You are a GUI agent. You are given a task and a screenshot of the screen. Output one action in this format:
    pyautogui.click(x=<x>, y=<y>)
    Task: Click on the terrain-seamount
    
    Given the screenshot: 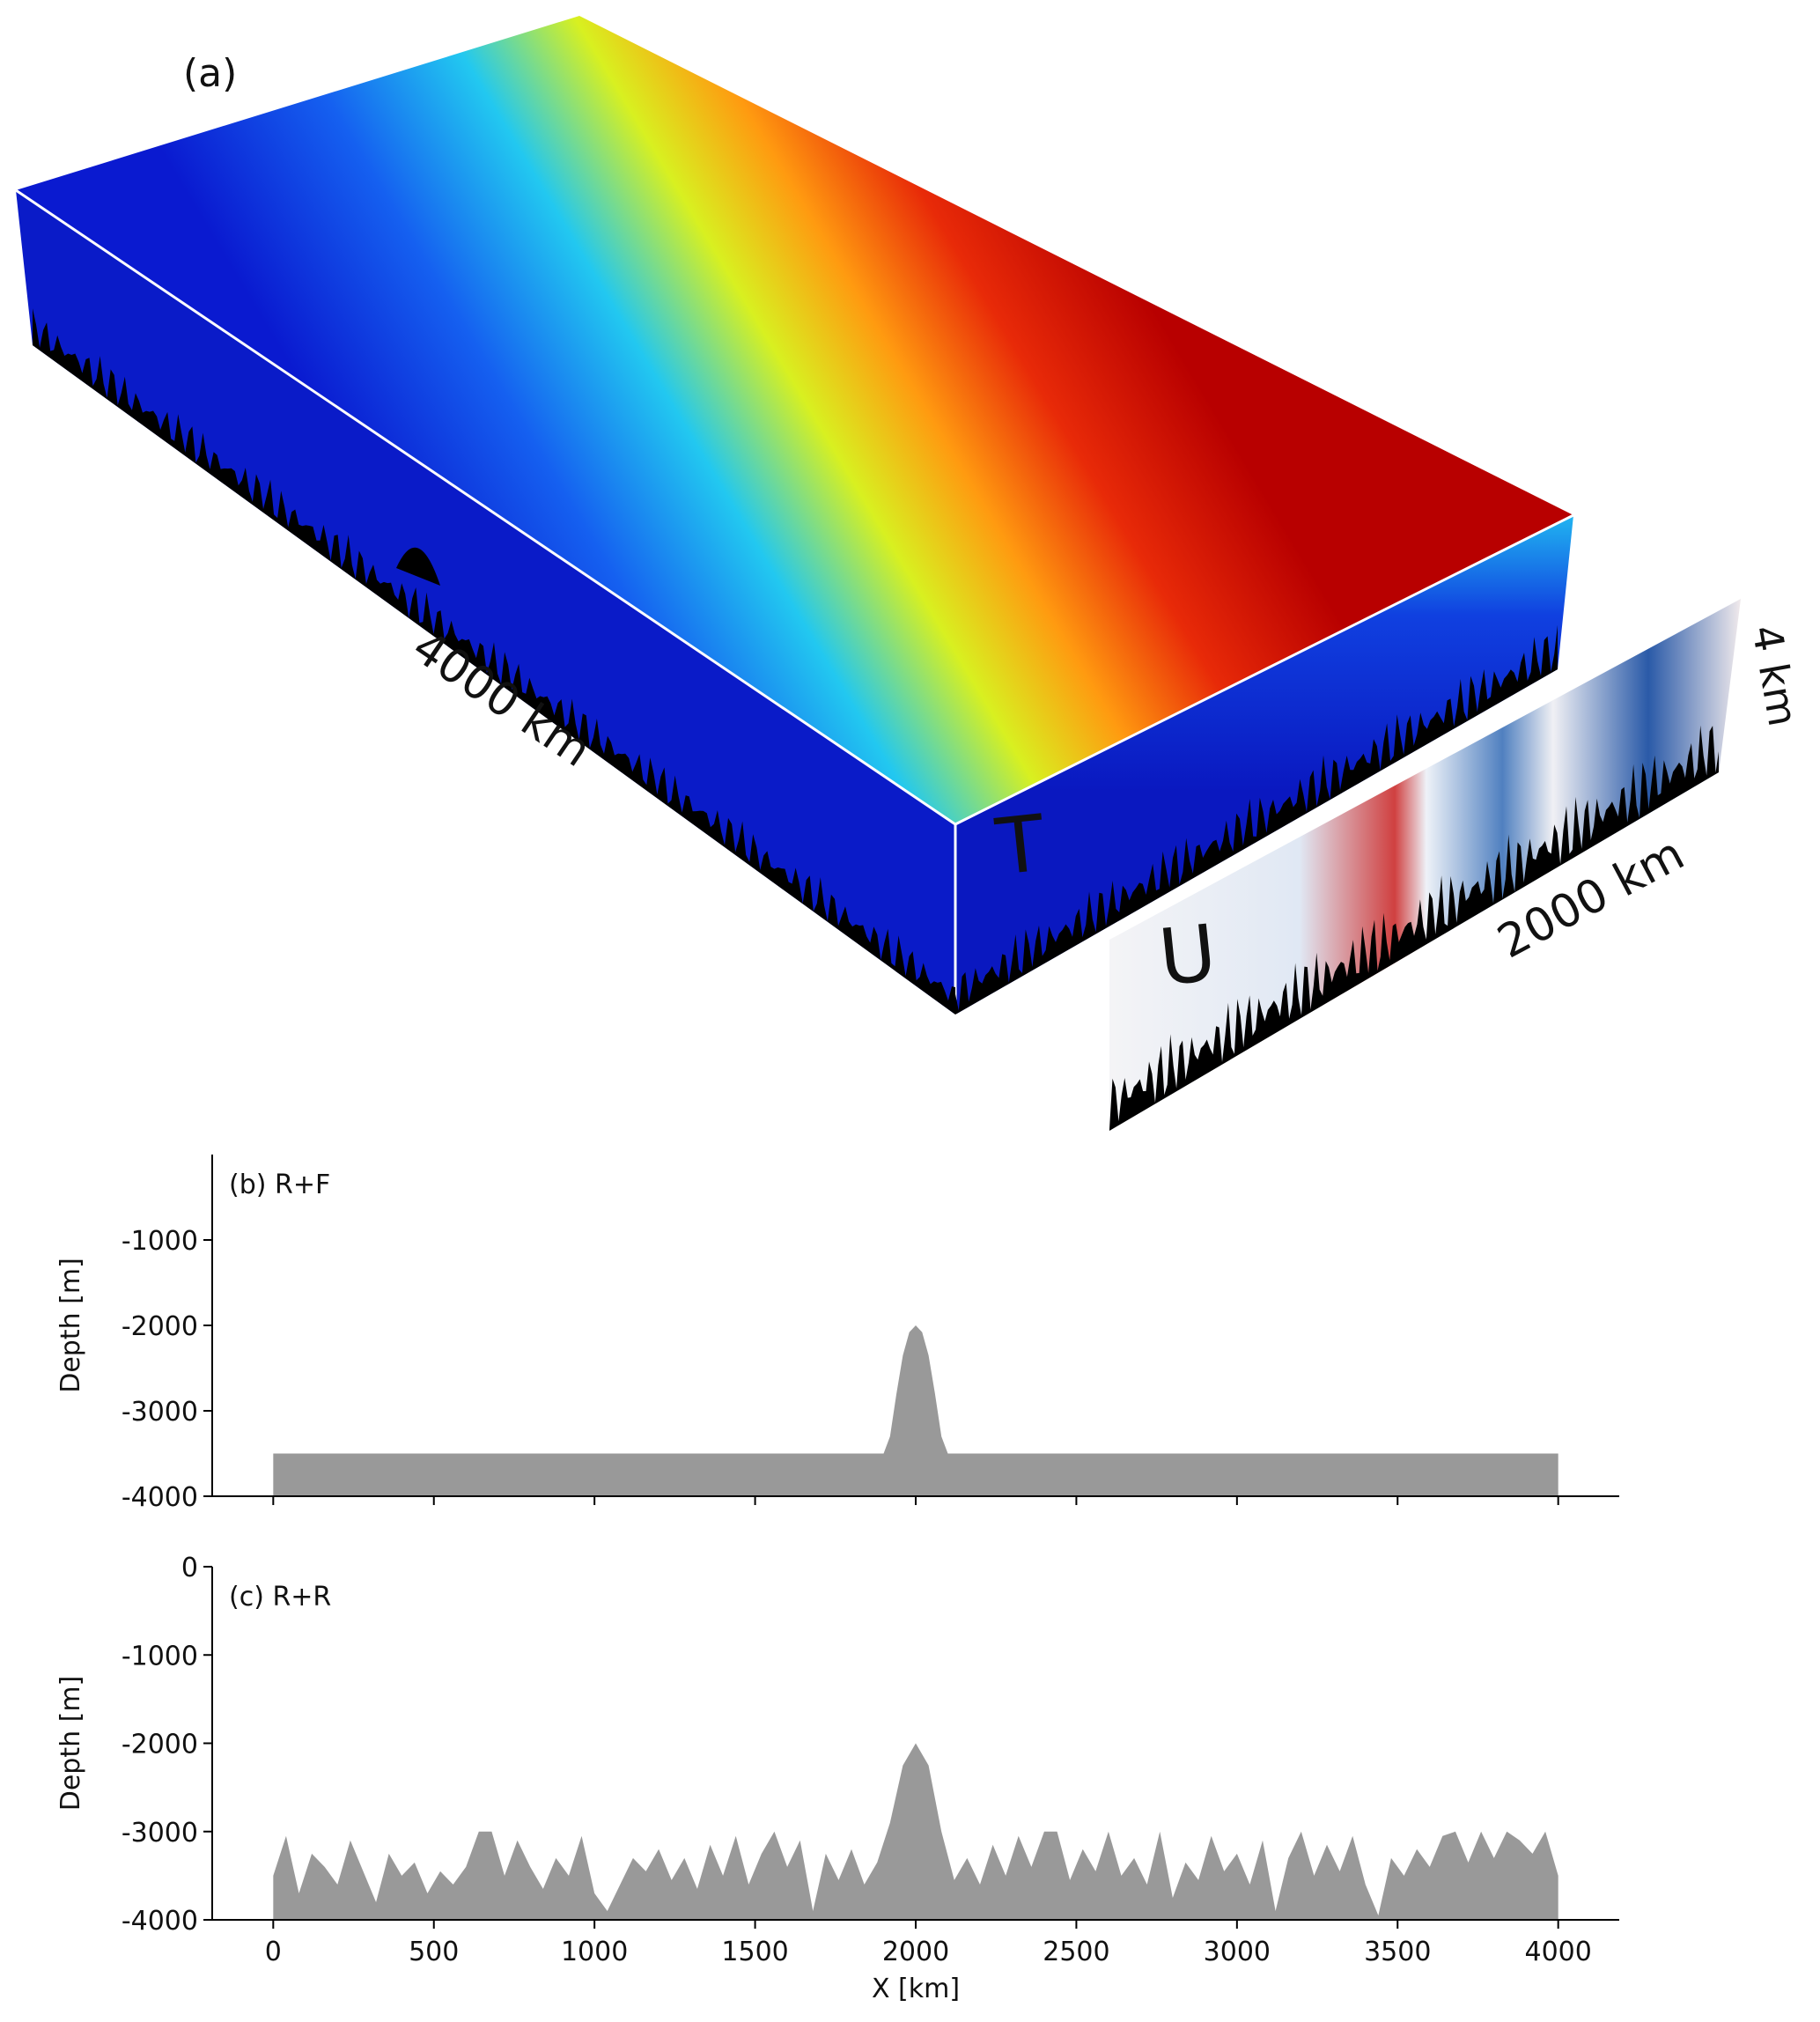 What is the action you would take?
    pyautogui.click(x=418, y=567)
    